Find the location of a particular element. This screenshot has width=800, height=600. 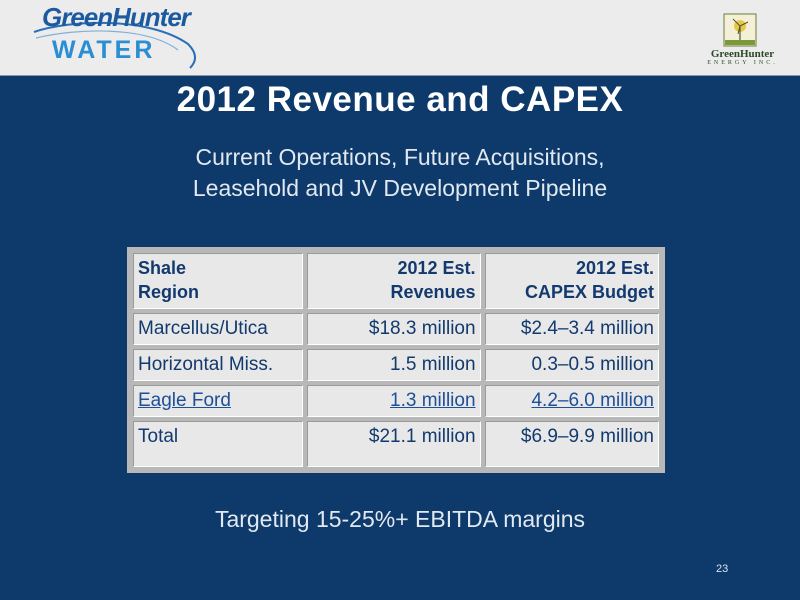

header-line: Region is located at coordinates (168, 292).